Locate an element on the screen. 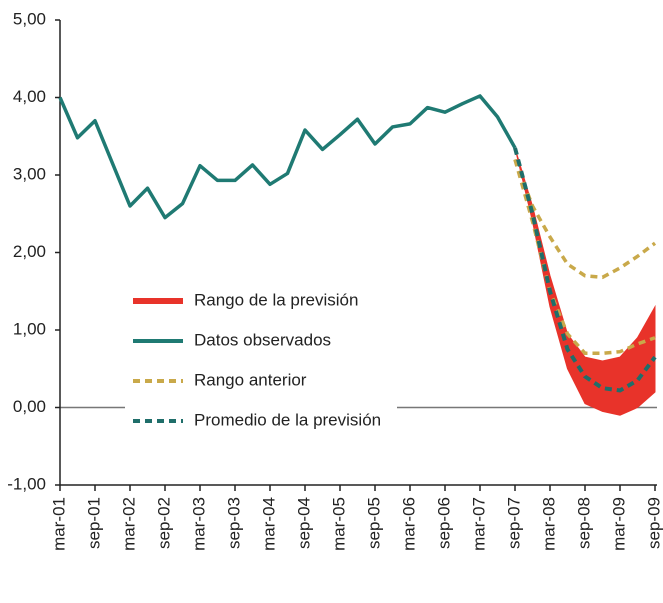 The width and height of the screenshot is (663, 603). y-tick-label: 4,00 is located at coordinates (29, 96).